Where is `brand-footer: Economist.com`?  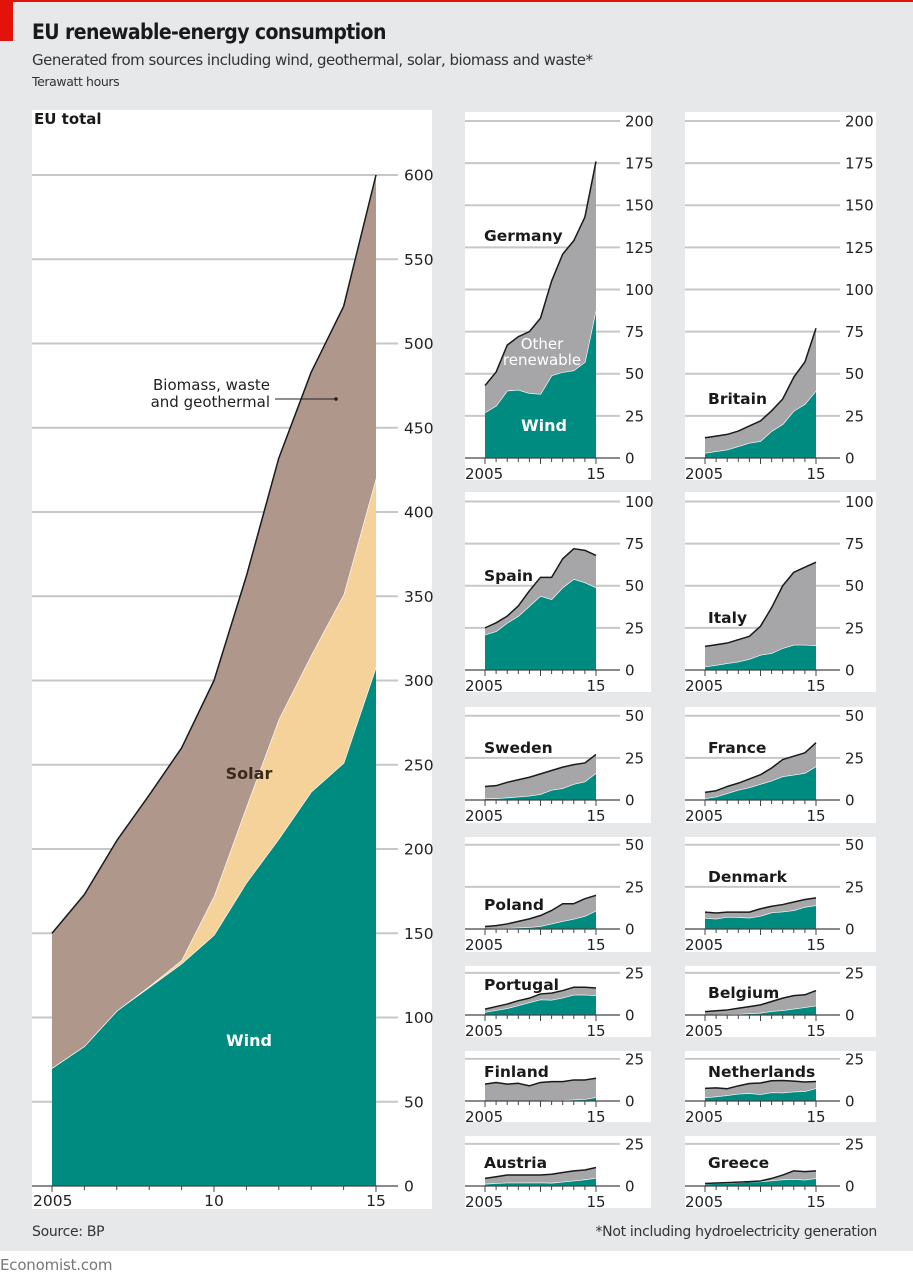
brand-footer: Economist.com is located at coordinates (56, 1265).